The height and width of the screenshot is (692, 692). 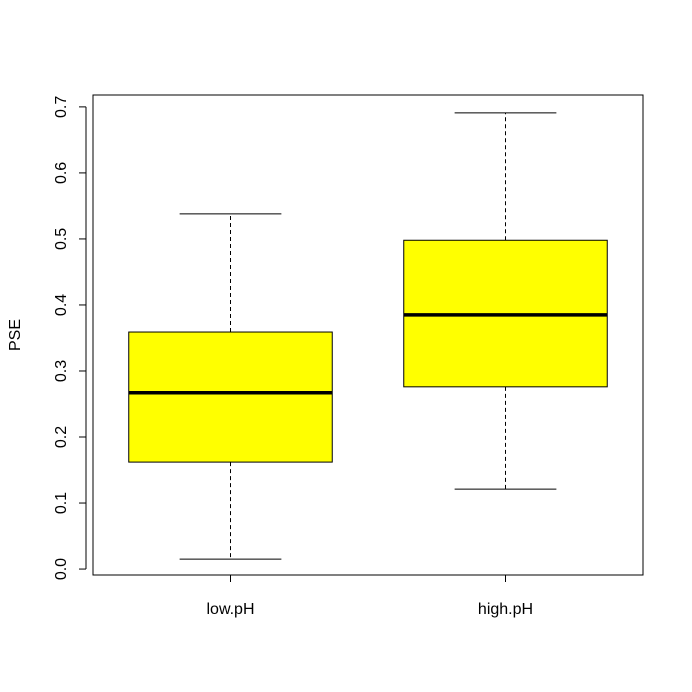 I want to click on x-tick-label: low.pH, so click(x=230, y=609).